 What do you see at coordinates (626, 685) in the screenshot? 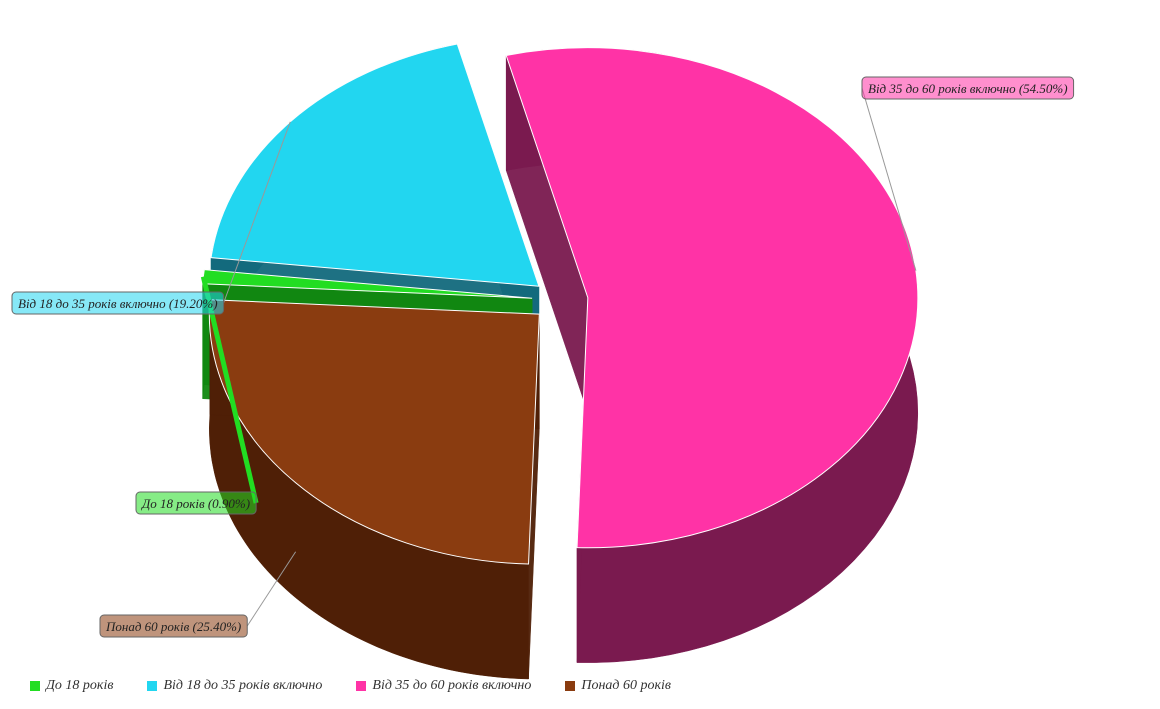
I see `legend-label: Понад 60 років` at bounding box center [626, 685].